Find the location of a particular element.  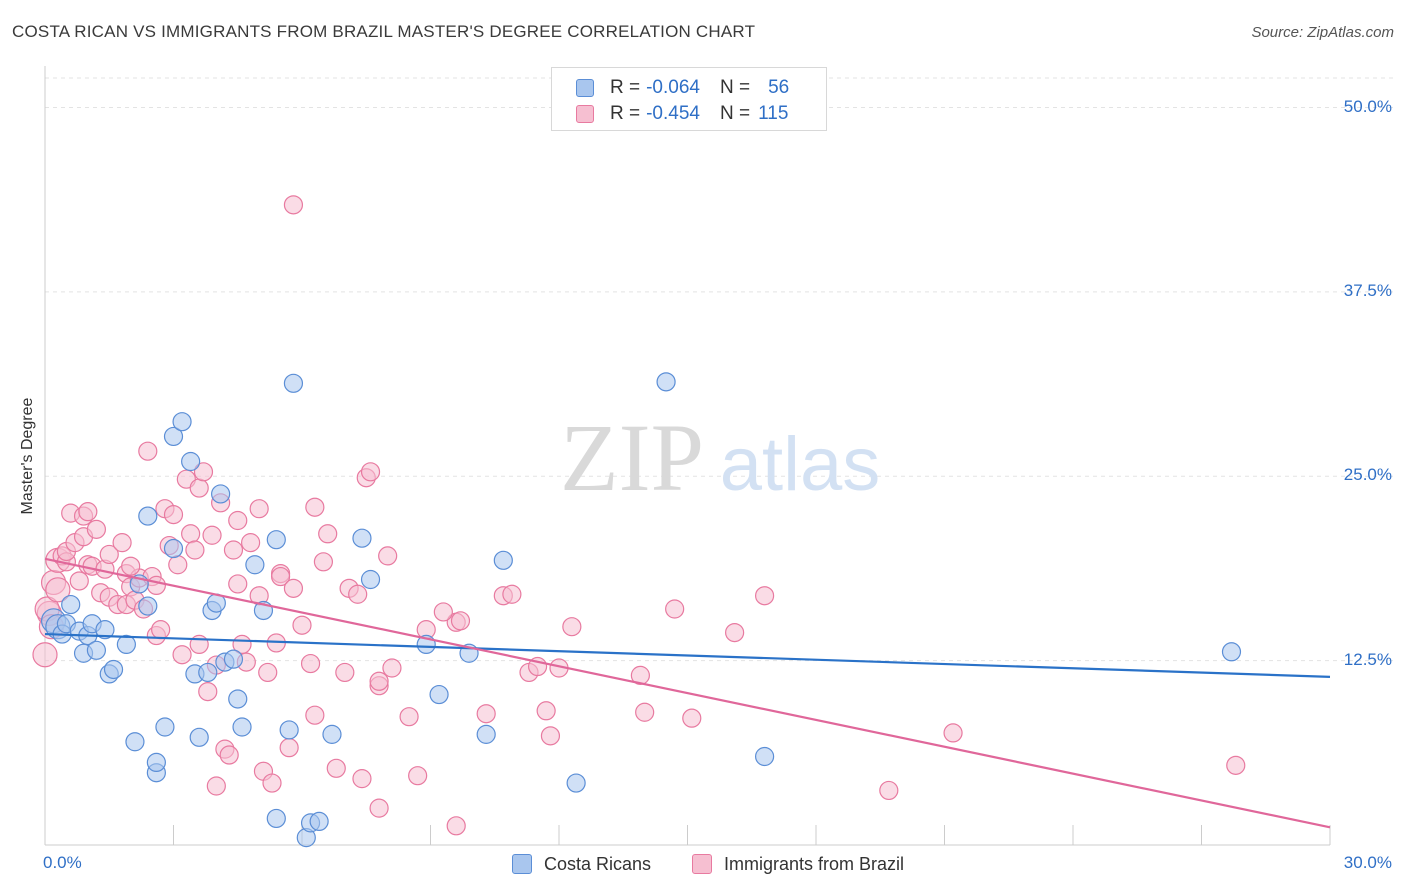

watermark-zip: ZIP is located at coordinates (632, 457).